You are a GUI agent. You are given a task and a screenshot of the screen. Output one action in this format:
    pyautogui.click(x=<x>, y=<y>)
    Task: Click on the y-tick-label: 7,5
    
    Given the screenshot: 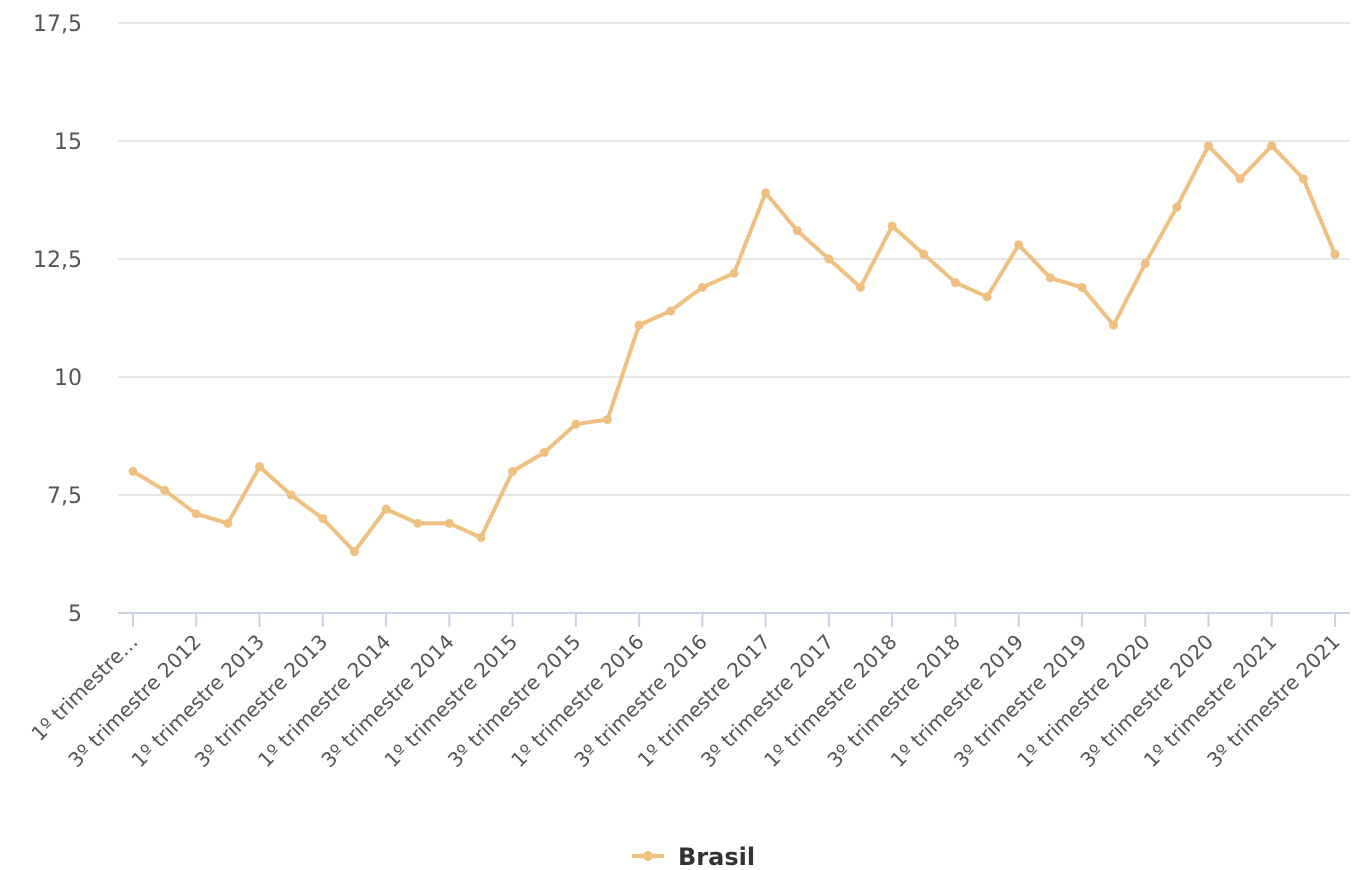 What is the action you would take?
    pyautogui.click(x=64, y=496)
    